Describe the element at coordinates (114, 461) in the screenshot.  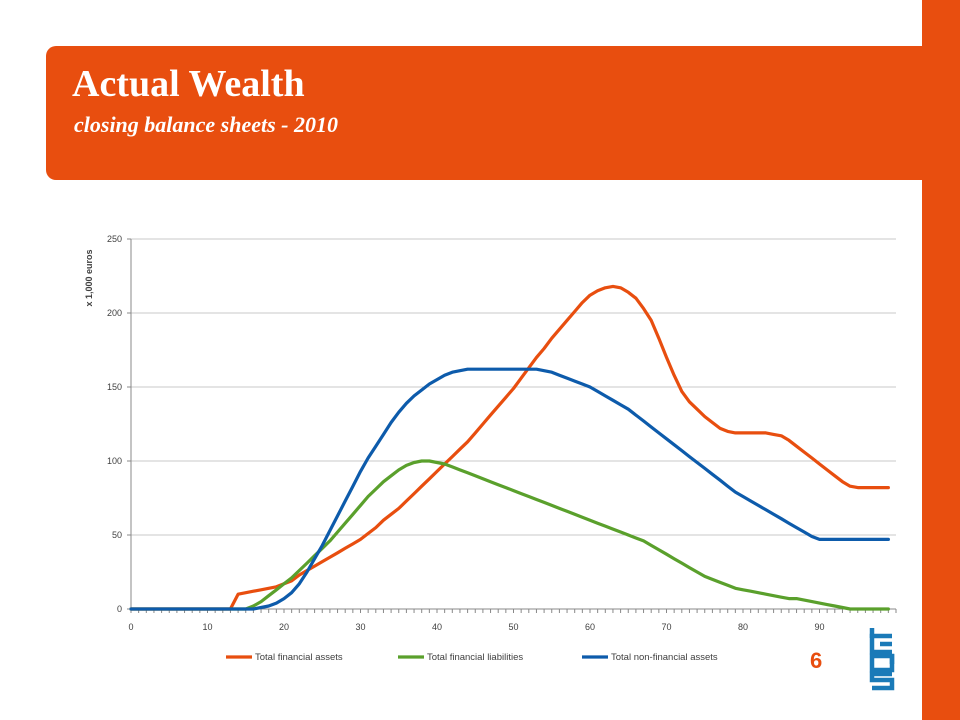
I see `y-tick-label: 100` at that location.